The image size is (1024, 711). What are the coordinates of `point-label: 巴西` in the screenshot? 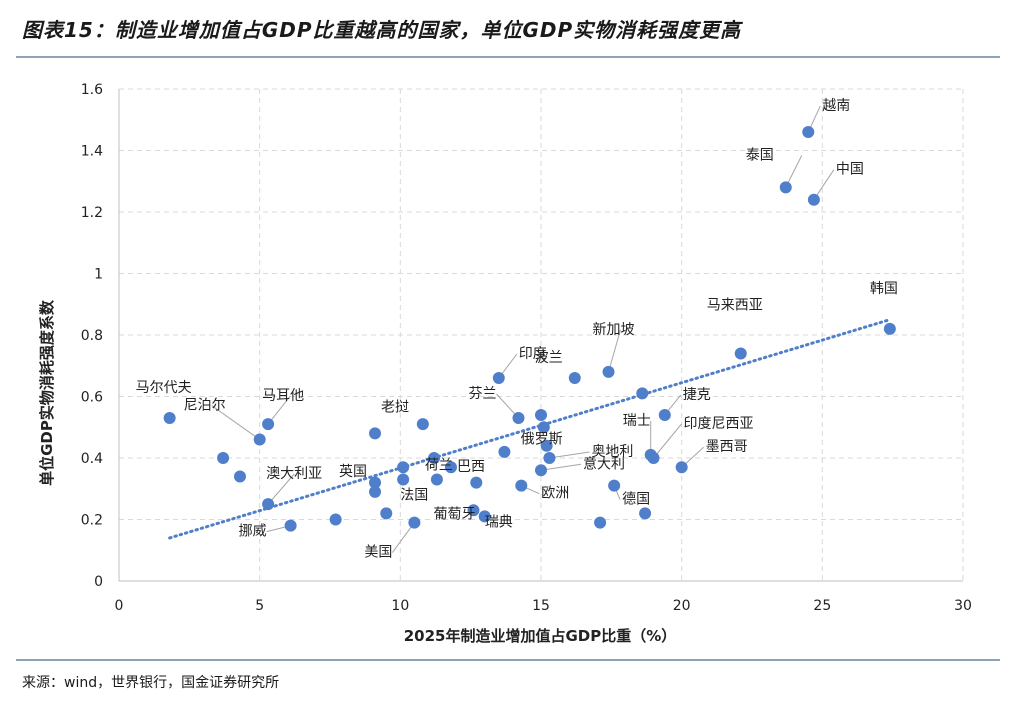 It's located at (471, 467).